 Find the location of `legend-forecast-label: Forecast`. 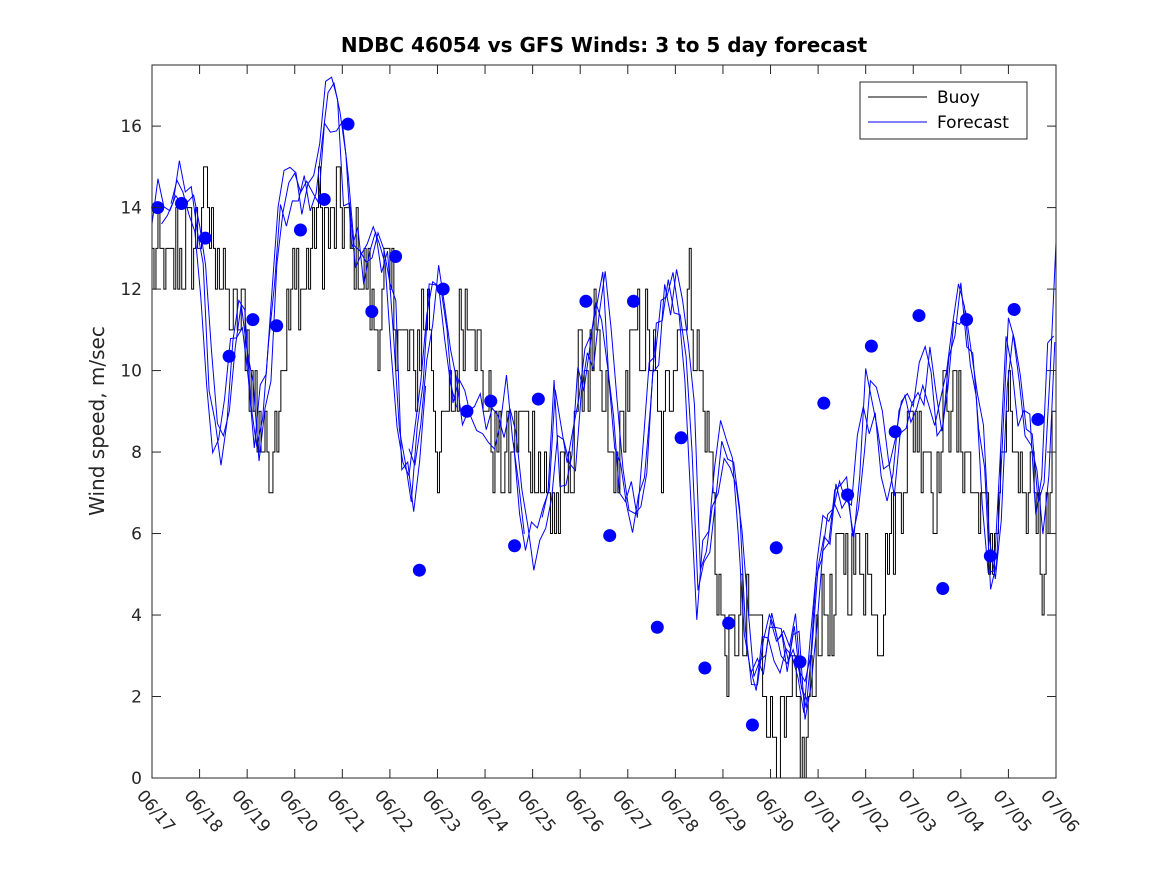

legend-forecast-label: Forecast is located at coordinates (973, 123).